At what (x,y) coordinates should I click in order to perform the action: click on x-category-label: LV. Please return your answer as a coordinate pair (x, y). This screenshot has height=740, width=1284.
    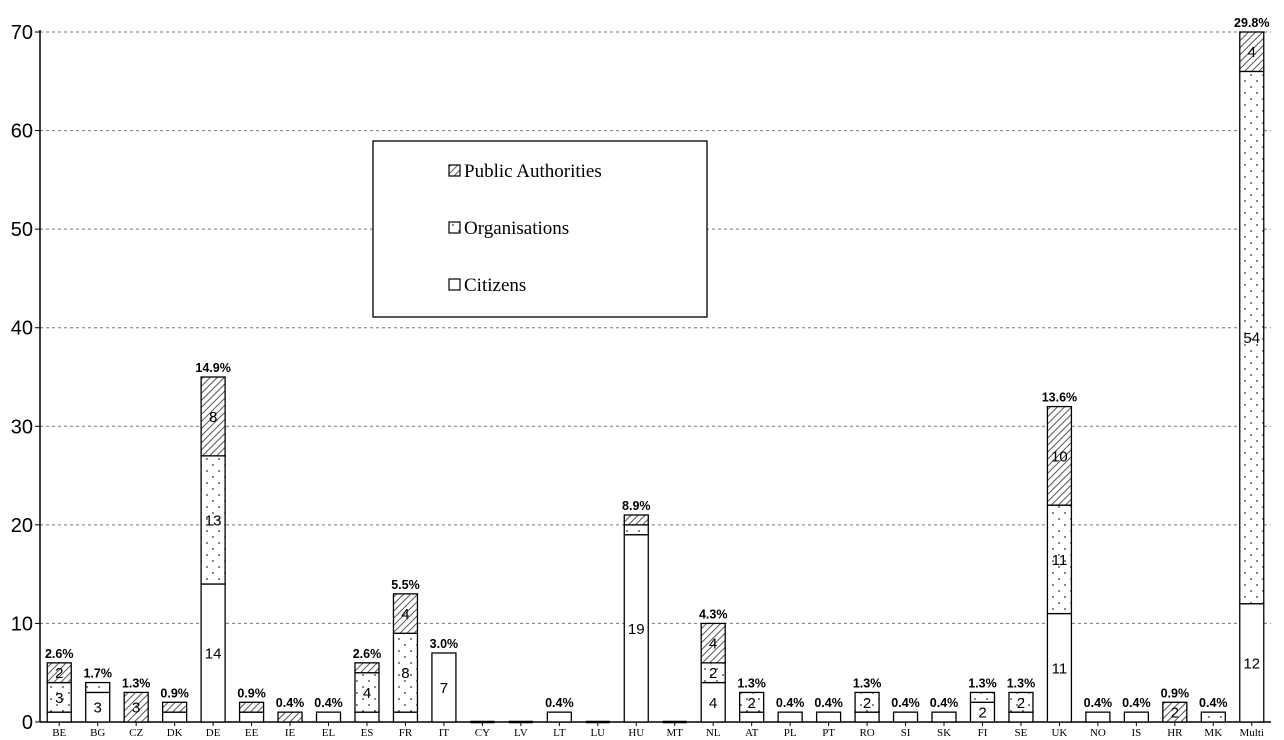
    Looking at the image, I should click on (521, 733).